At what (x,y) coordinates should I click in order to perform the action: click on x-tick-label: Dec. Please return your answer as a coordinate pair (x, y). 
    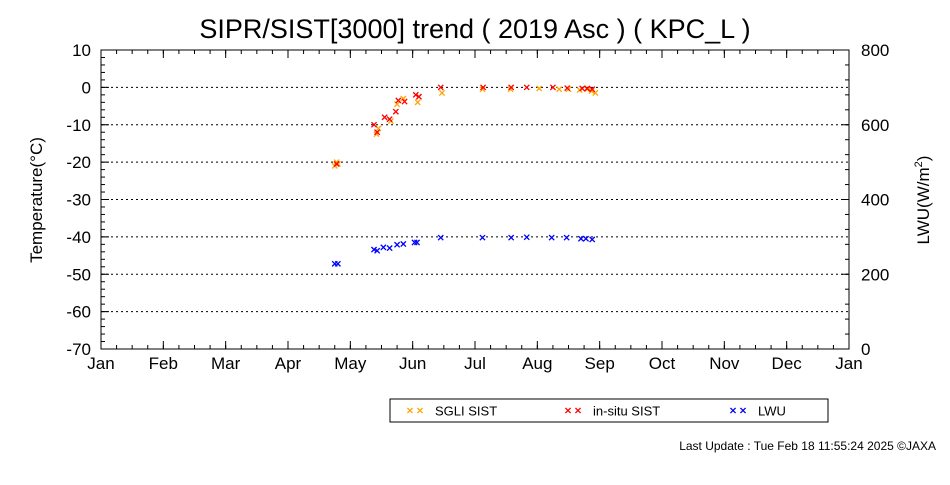
    Looking at the image, I should click on (787, 363).